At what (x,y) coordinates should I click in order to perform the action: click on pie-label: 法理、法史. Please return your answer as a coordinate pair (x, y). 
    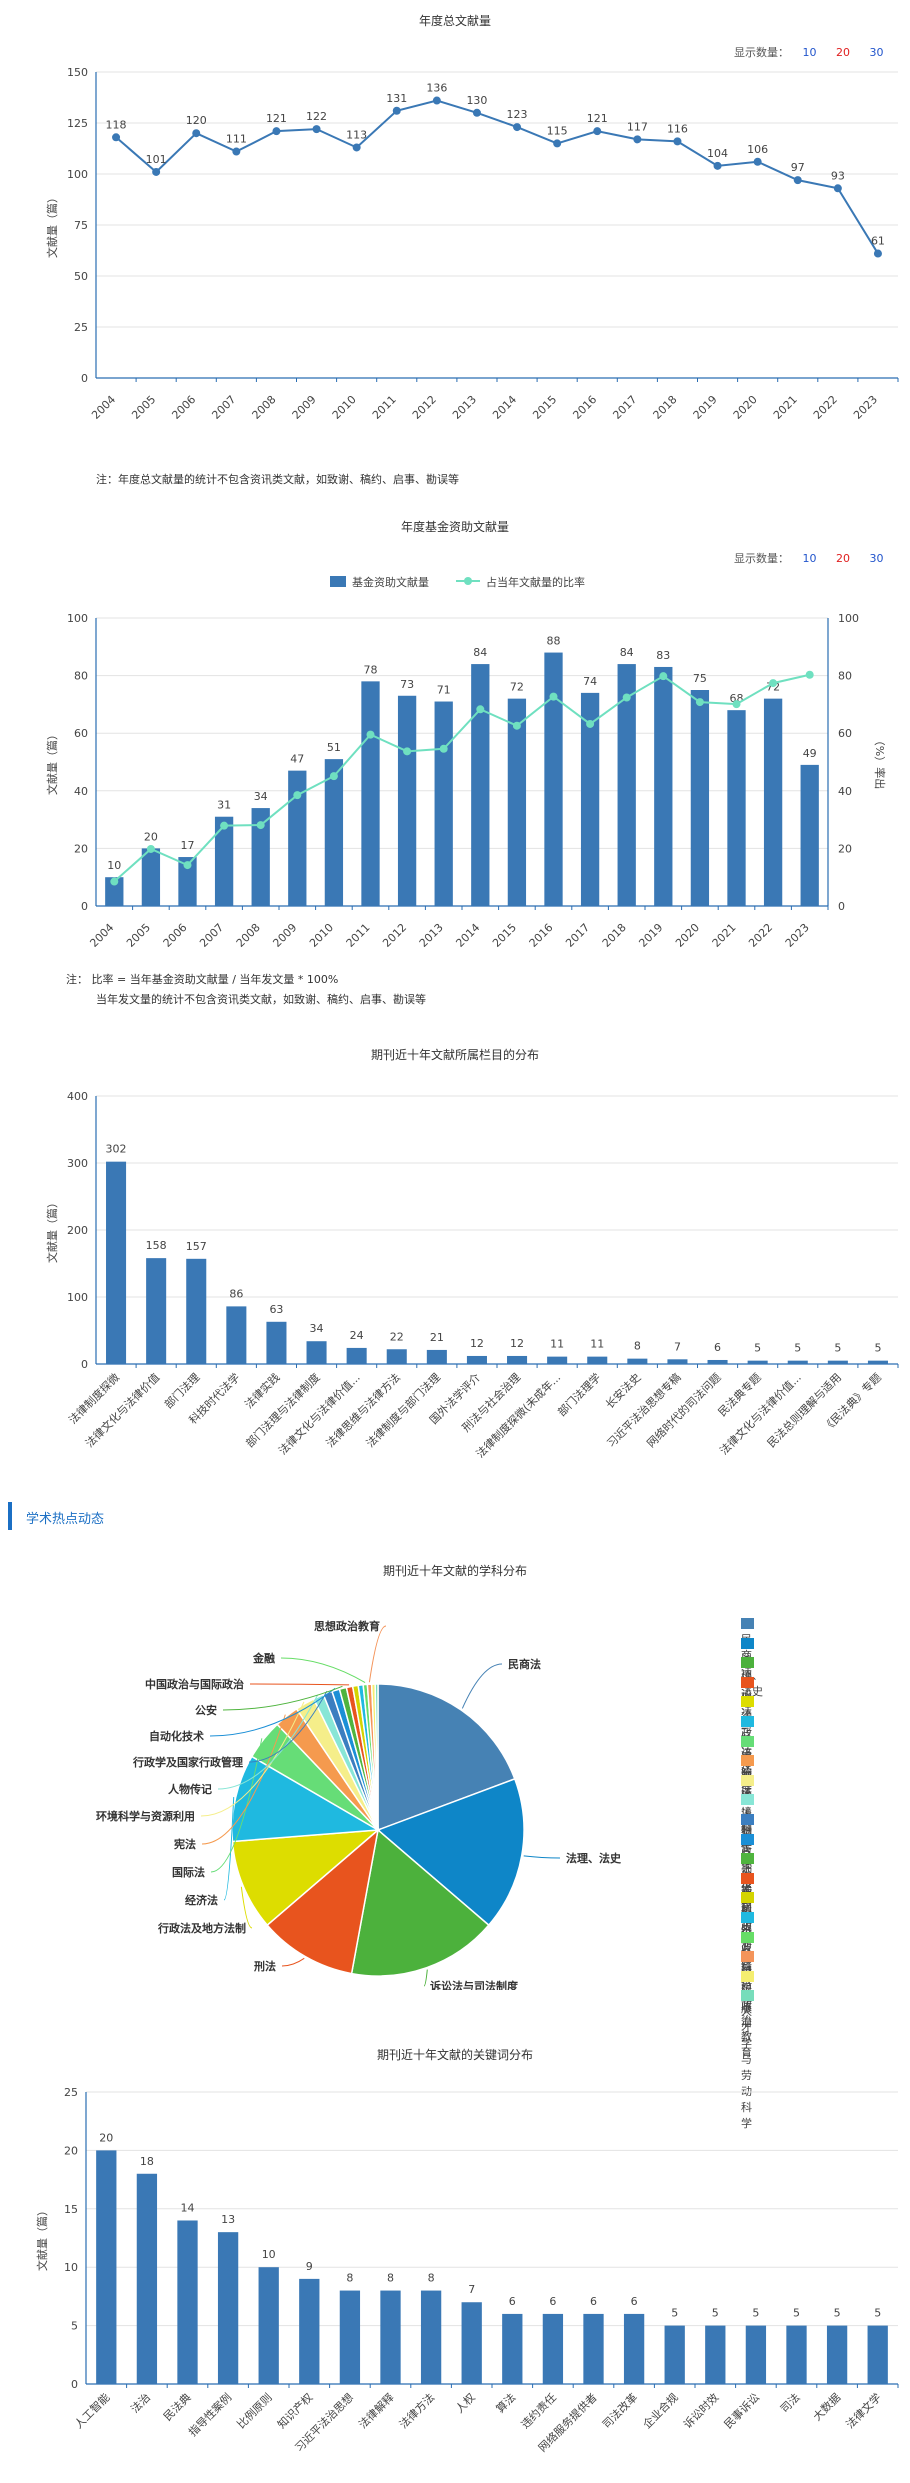
    Looking at the image, I should click on (594, 1858).